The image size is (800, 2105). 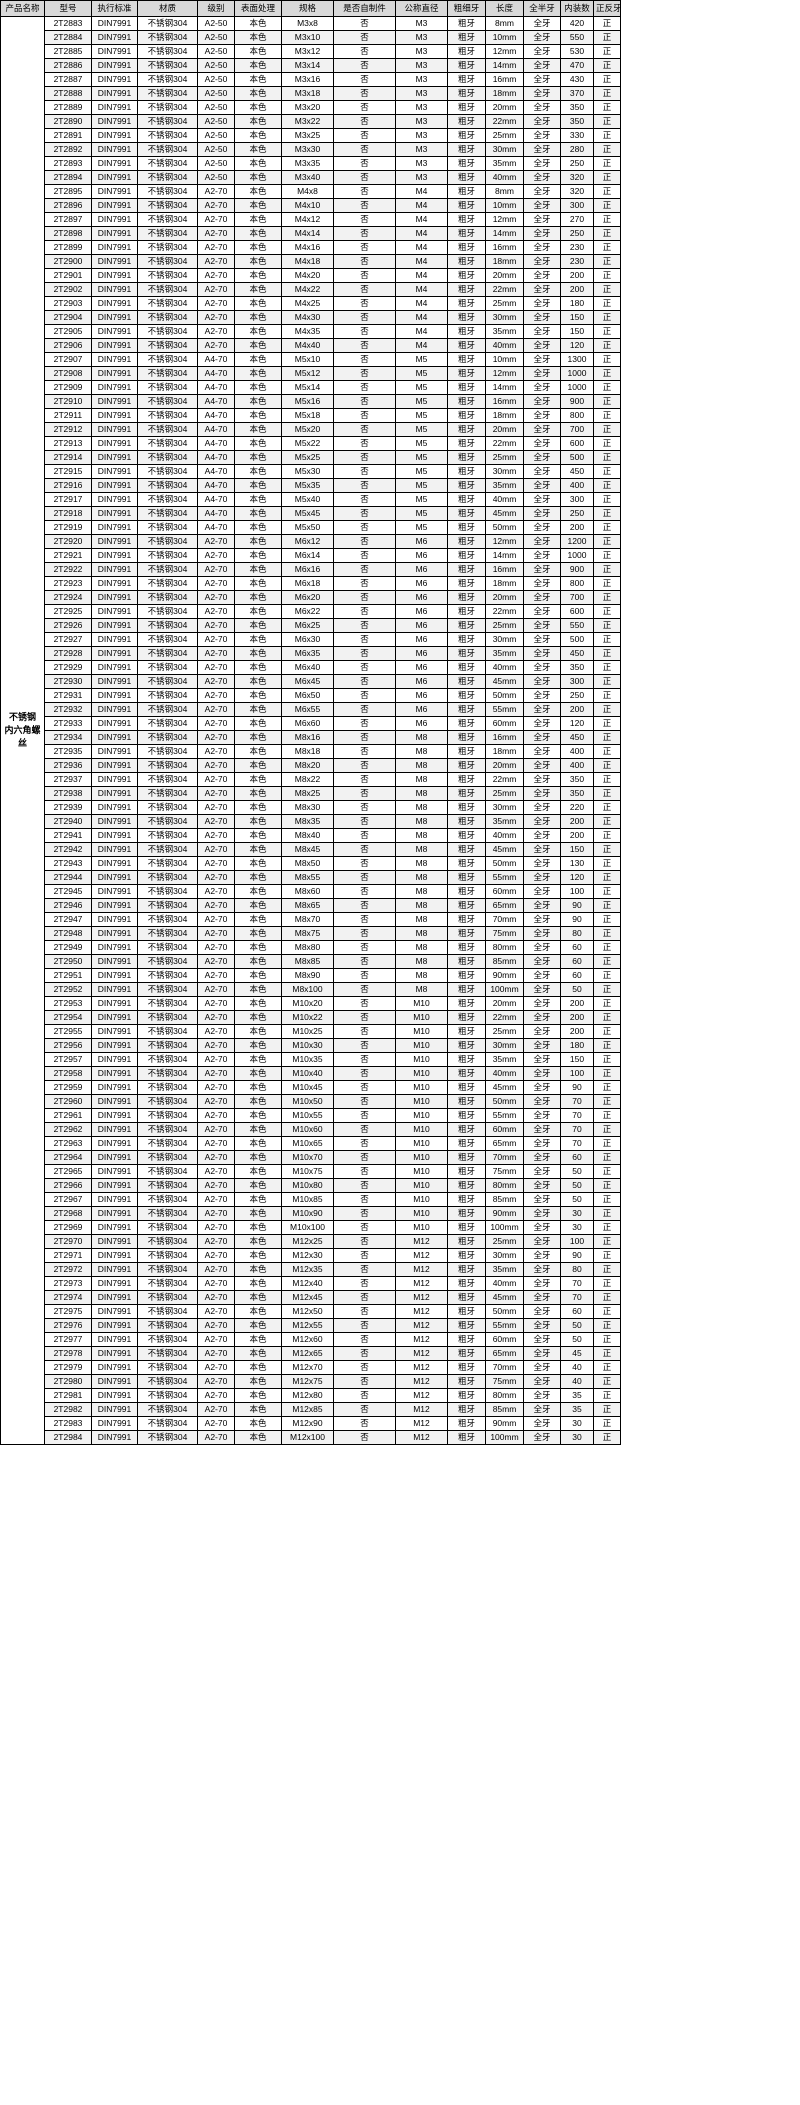 What do you see at coordinates (364, 8) in the screenshot?
I see `column-header-self-made: 是否自制件` at bounding box center [364, 8].